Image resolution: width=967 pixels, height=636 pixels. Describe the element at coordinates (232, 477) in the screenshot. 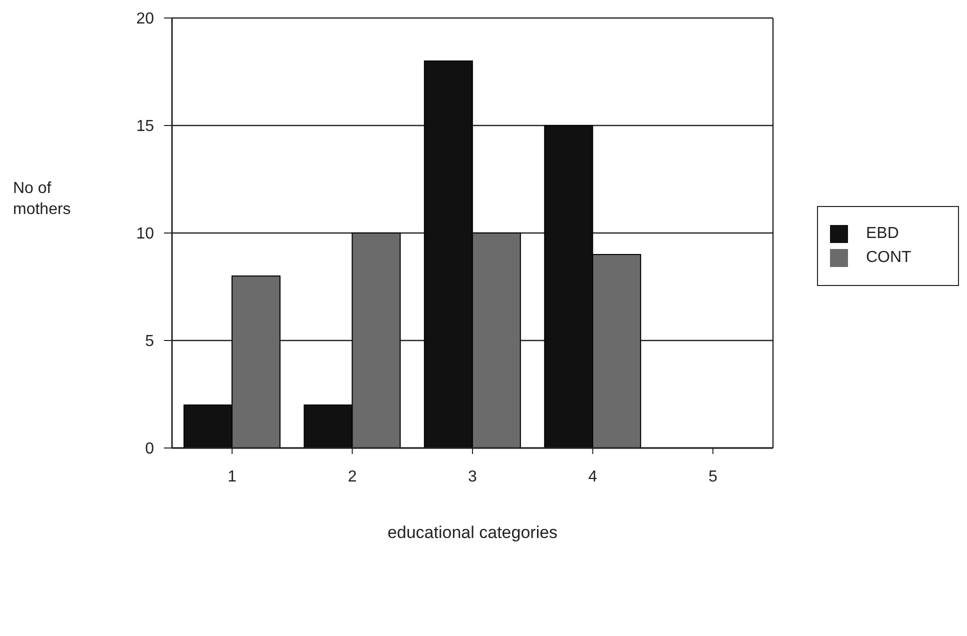

I see `x-tick-label: 1` at that location.